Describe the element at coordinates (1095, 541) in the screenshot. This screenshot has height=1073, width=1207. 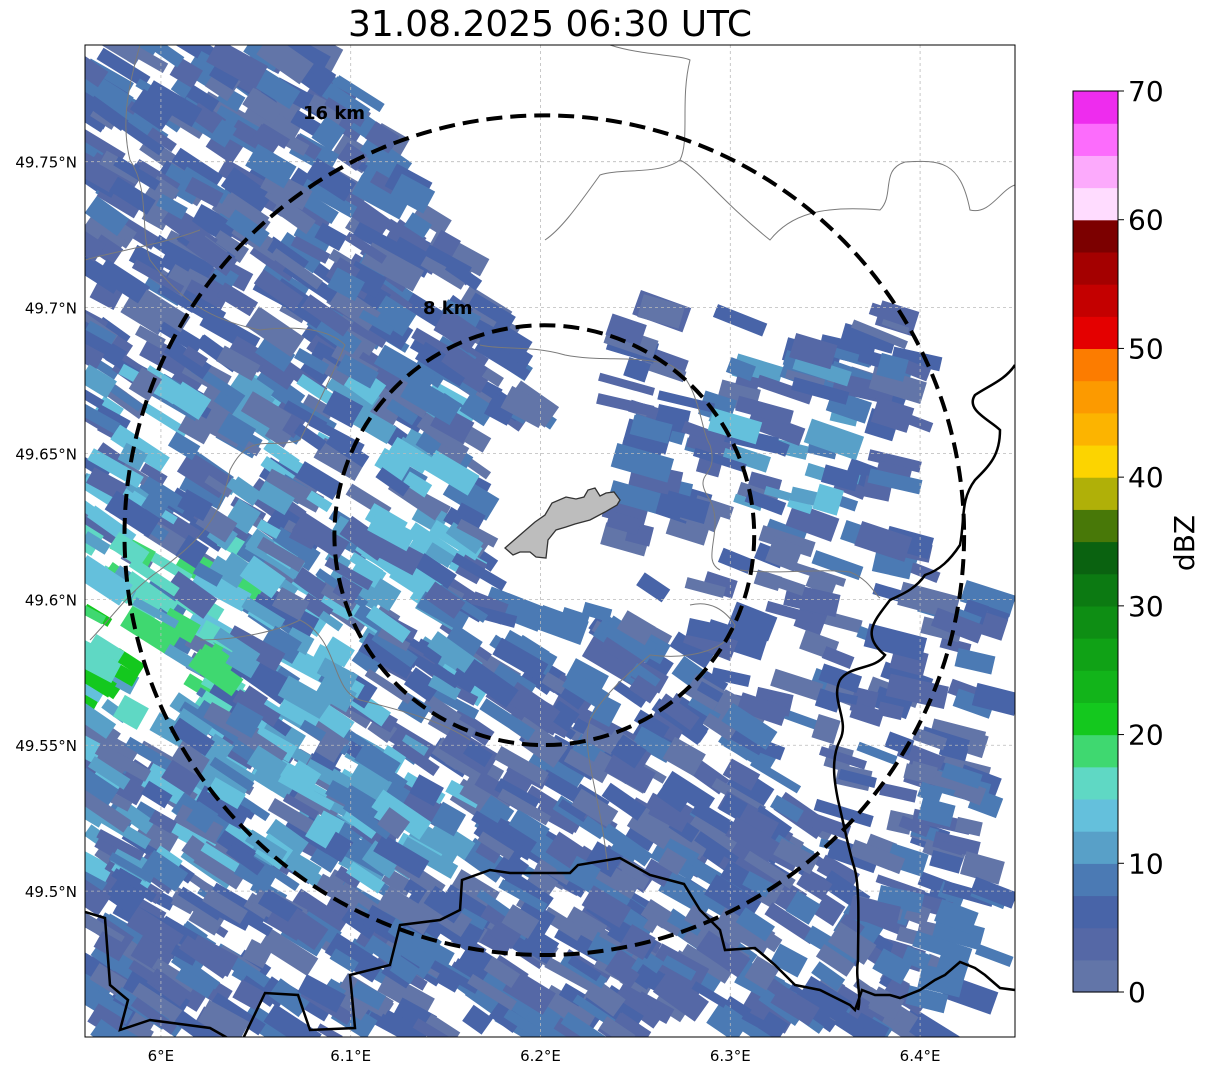
I see `colorbar-frame` at that location.